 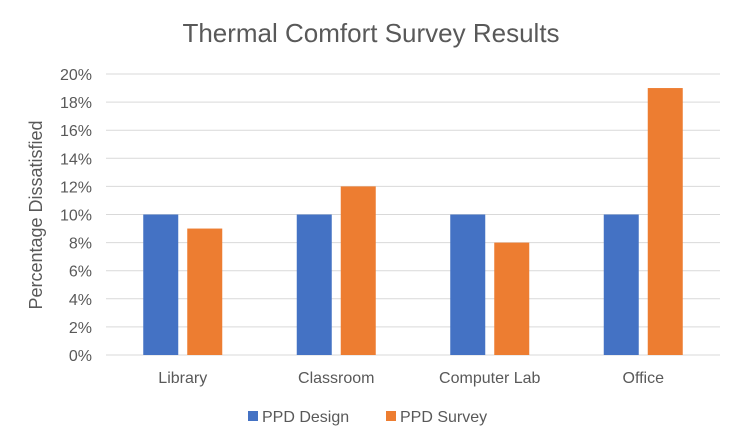 What do you see at coordinates (76, 75) in the screenshot?
I see `y-tick-label: 20%` at bounding box center [76, 75].